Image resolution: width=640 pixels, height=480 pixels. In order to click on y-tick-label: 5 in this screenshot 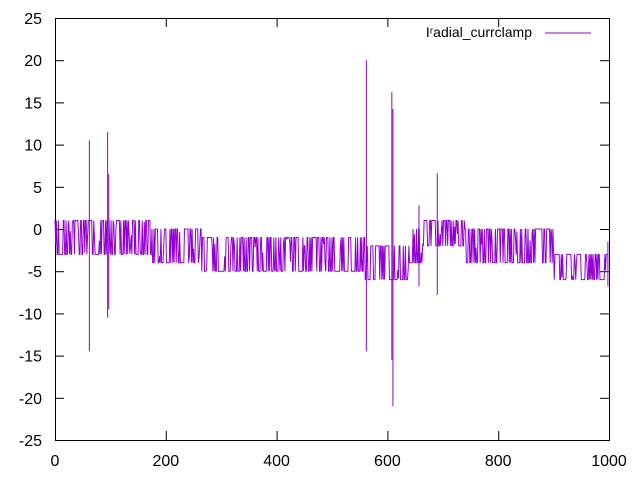, I will do `click(37, 188)`.